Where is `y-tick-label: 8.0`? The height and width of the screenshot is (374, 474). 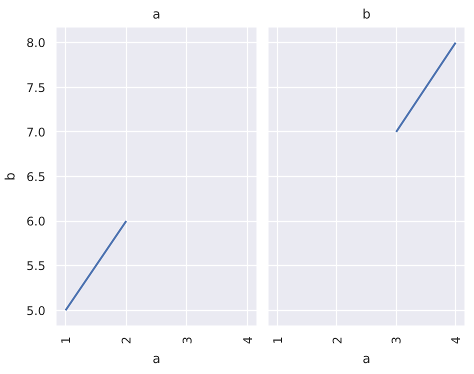 y-tick-label: 8.0 is located at coordinates (36, 43).